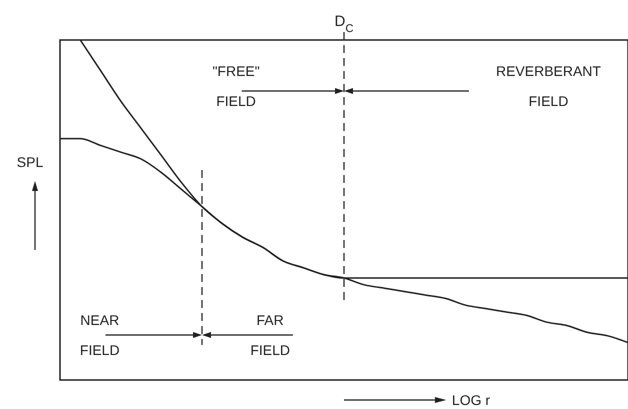 The width and height of the screenshot is (628, 409). Describe the element at coordinates (30, 162) in the screenshot. I see `y-axis-title: SPL` at that location.